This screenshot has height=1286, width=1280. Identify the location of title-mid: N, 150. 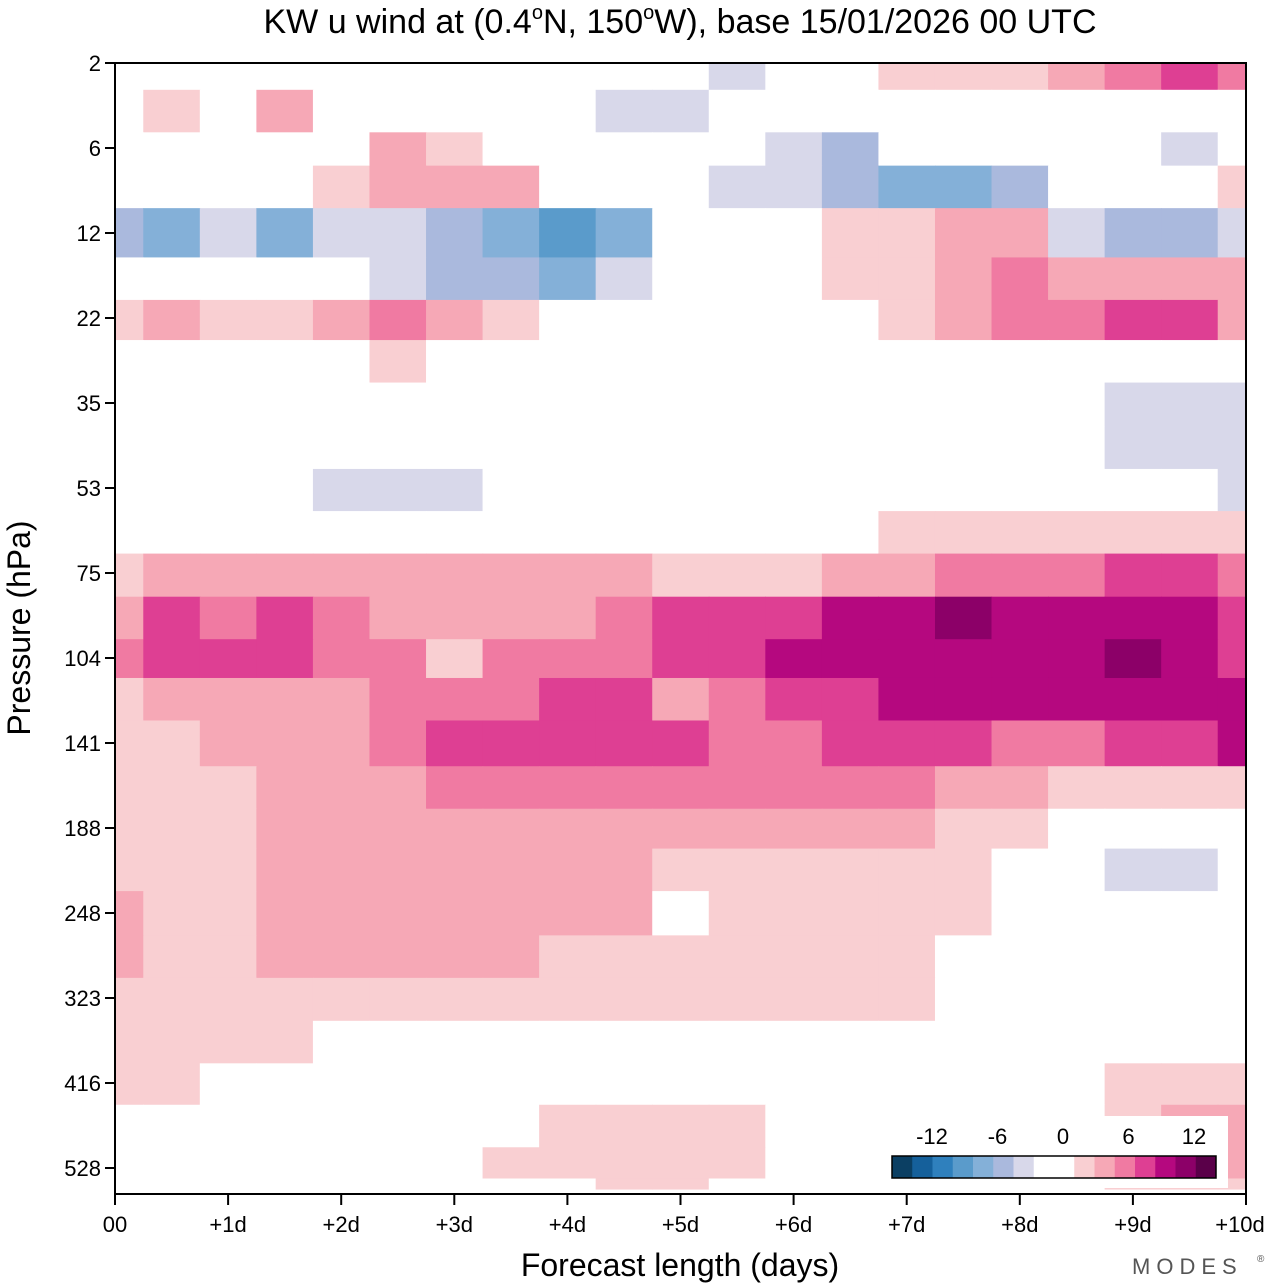
(593, 22).